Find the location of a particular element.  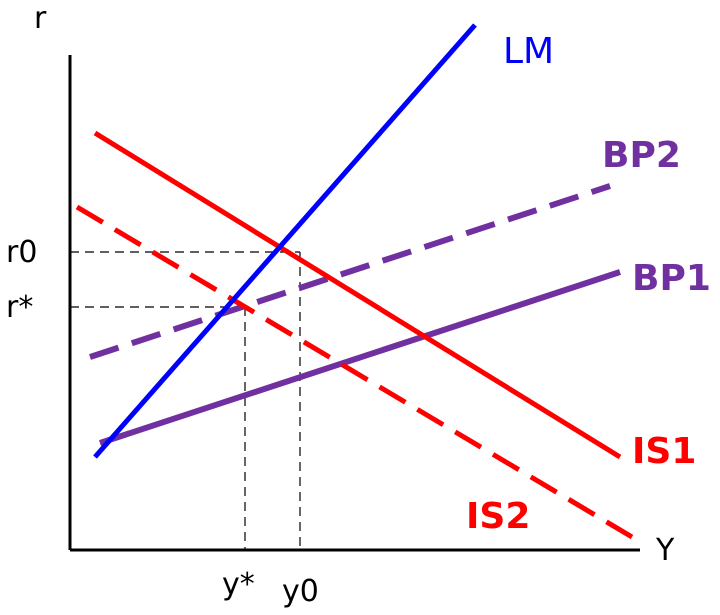

bp1-label: BP1 is located at coordinates (671, 278).